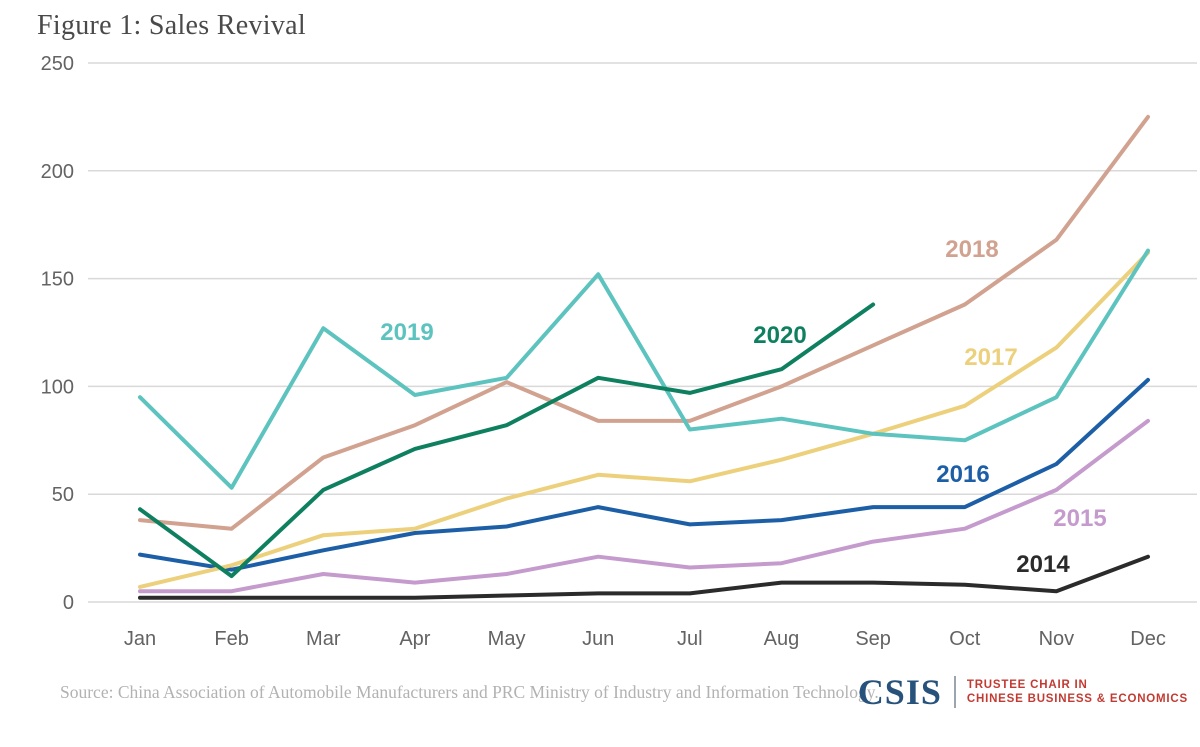 Image resolution: width=1200 pixels, height=747 pixels. I want to click on series-label-2018: 2018, so click(971, 249).